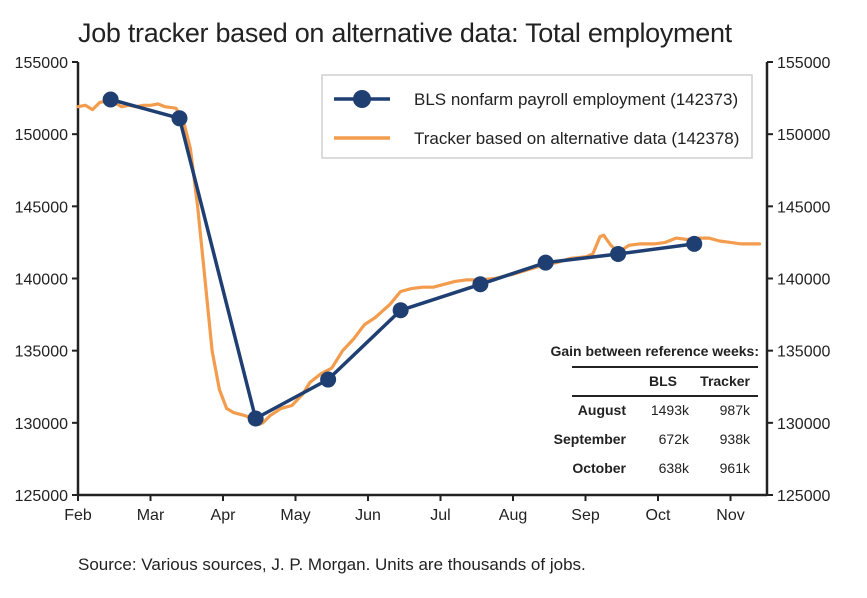  I want to click on y-tick-label-right: 135000, so click(803, 352).